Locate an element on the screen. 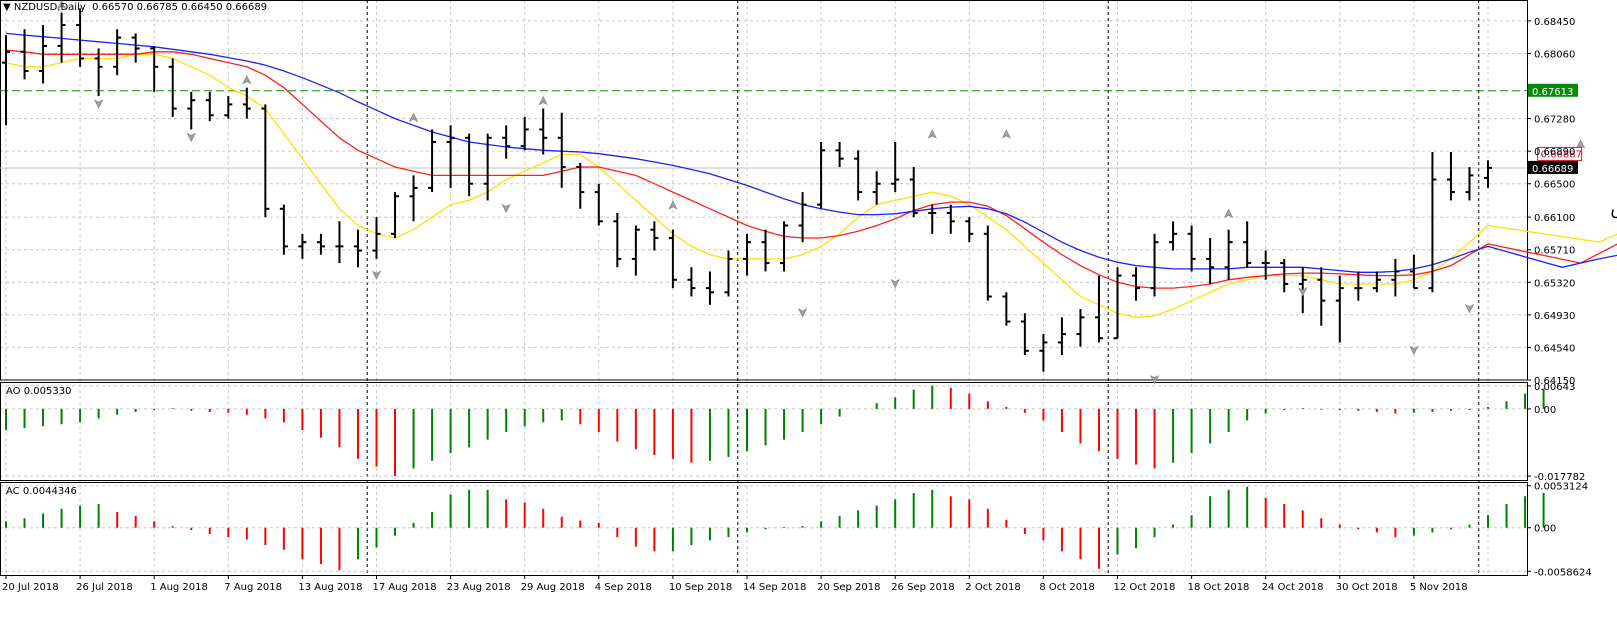 The width and height of the screenshot is (1617, 617). date-tick-label: 30 Oct 2018 is located at coordinates (1367, 587).